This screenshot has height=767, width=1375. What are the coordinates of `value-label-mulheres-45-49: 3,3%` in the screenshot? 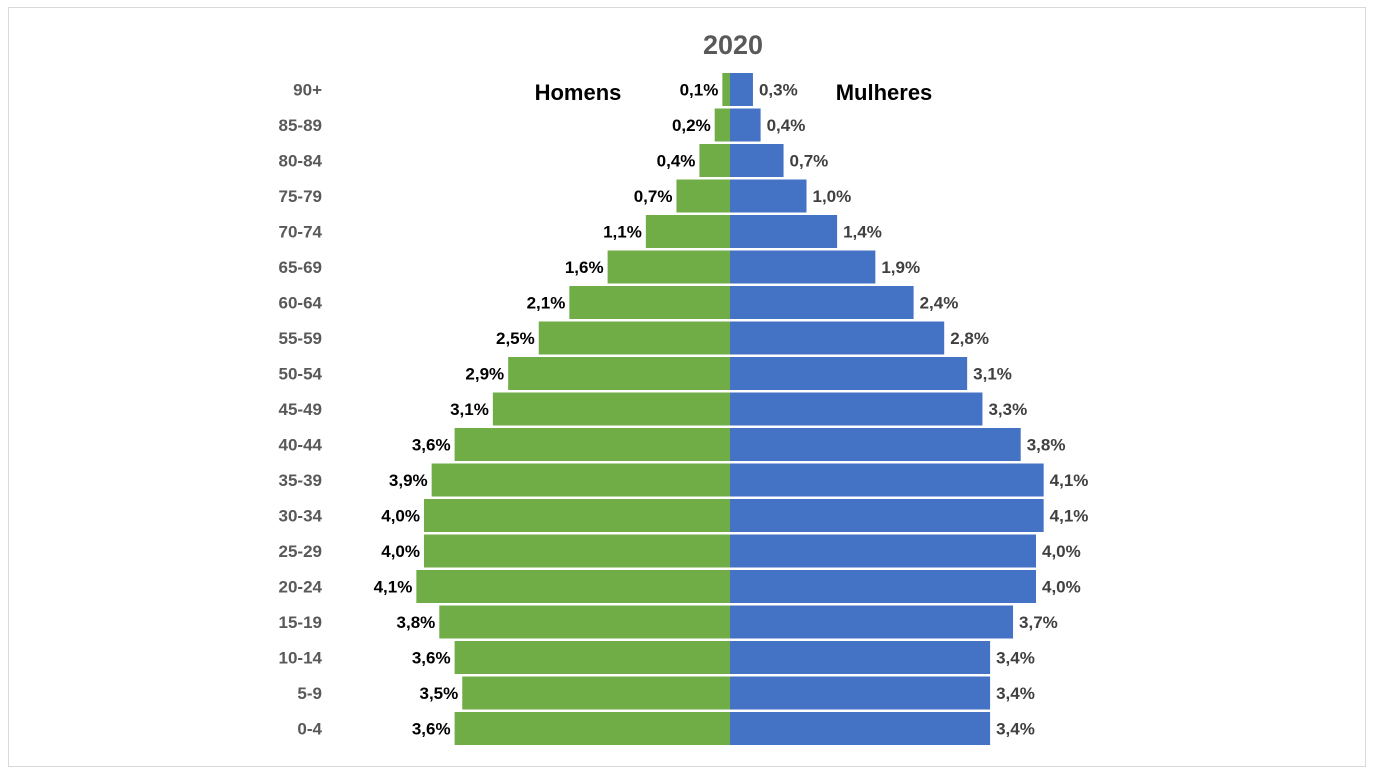 It's located at (1007, 409).